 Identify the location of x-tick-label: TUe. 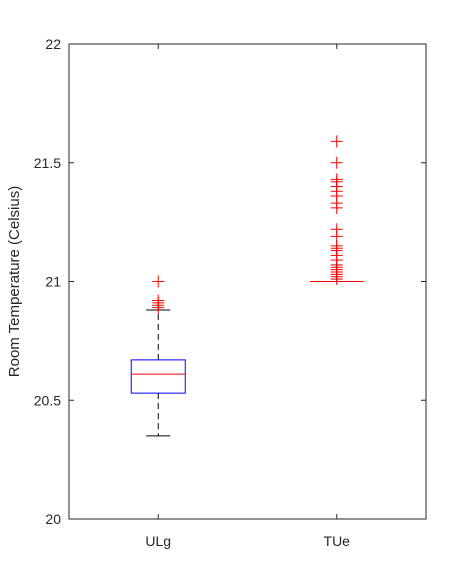
(337, 541).